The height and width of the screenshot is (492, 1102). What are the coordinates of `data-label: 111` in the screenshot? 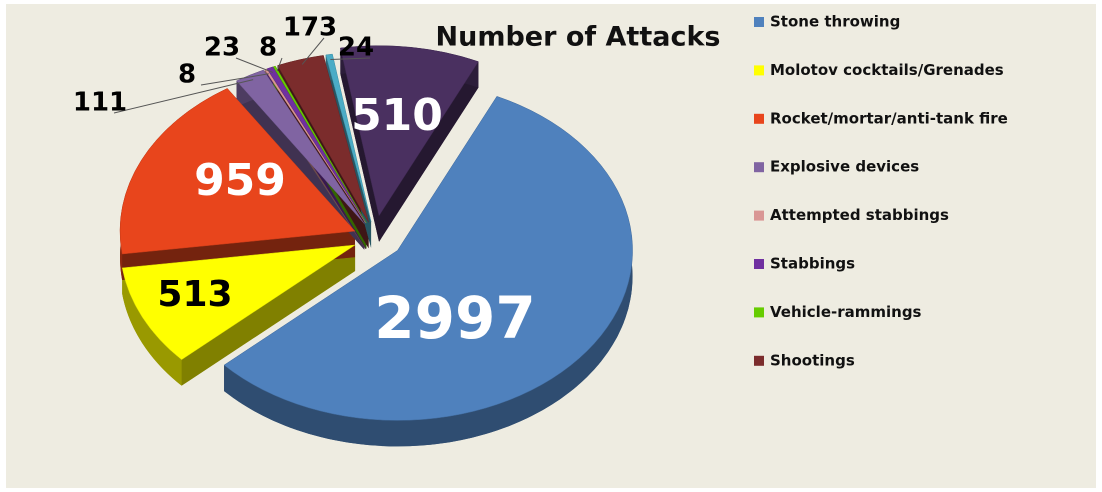 It's located at (100, 103).